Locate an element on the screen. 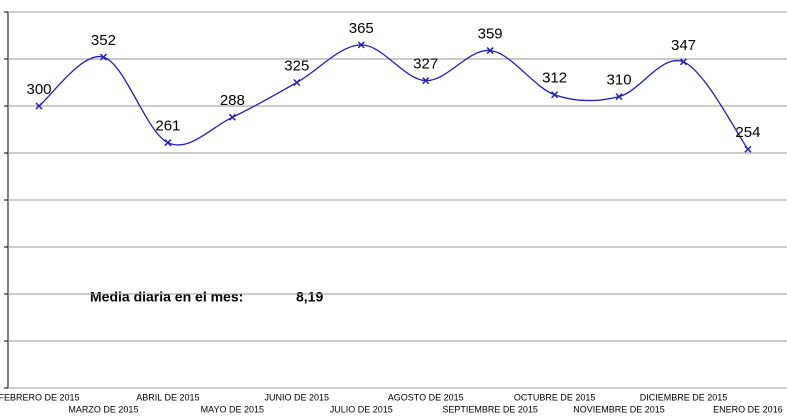 The height and width of the screenshot is (416, 787). data-label: 352 is located at coordinates (103, 40).